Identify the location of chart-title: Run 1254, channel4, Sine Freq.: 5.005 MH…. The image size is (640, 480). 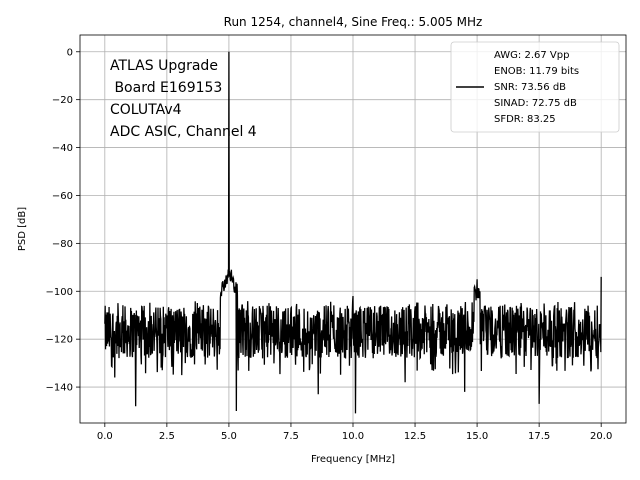
(353, 22).